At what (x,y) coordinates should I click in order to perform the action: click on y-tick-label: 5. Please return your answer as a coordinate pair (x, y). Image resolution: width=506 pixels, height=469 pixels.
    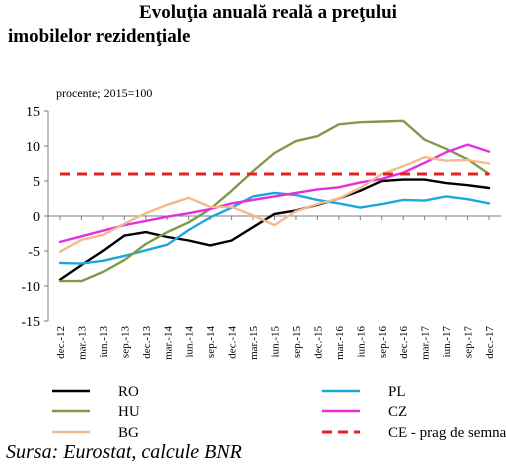
    Looking at the image, I should click on (36, 182).